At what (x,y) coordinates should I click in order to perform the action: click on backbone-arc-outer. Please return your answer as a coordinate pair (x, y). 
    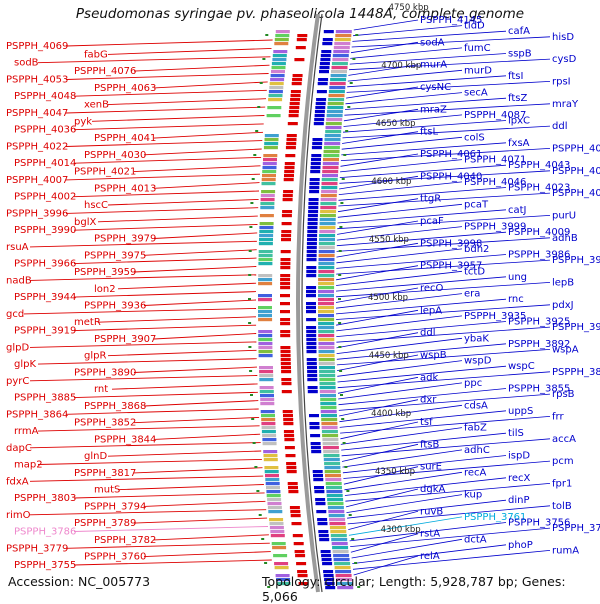
    Looking at the image, I should click on (308, 303).